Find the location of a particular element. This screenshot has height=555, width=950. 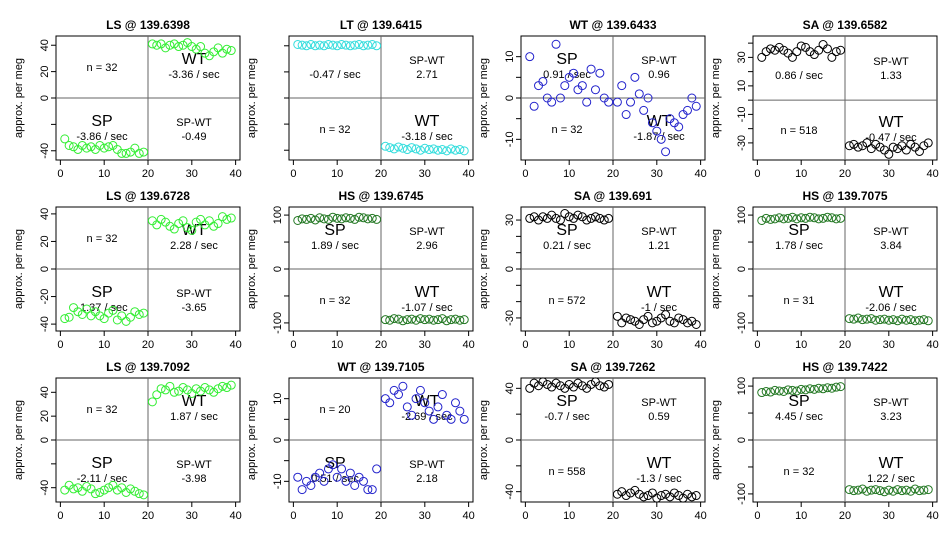

y-tick-label: -100 is located at coordinates (278, 323).